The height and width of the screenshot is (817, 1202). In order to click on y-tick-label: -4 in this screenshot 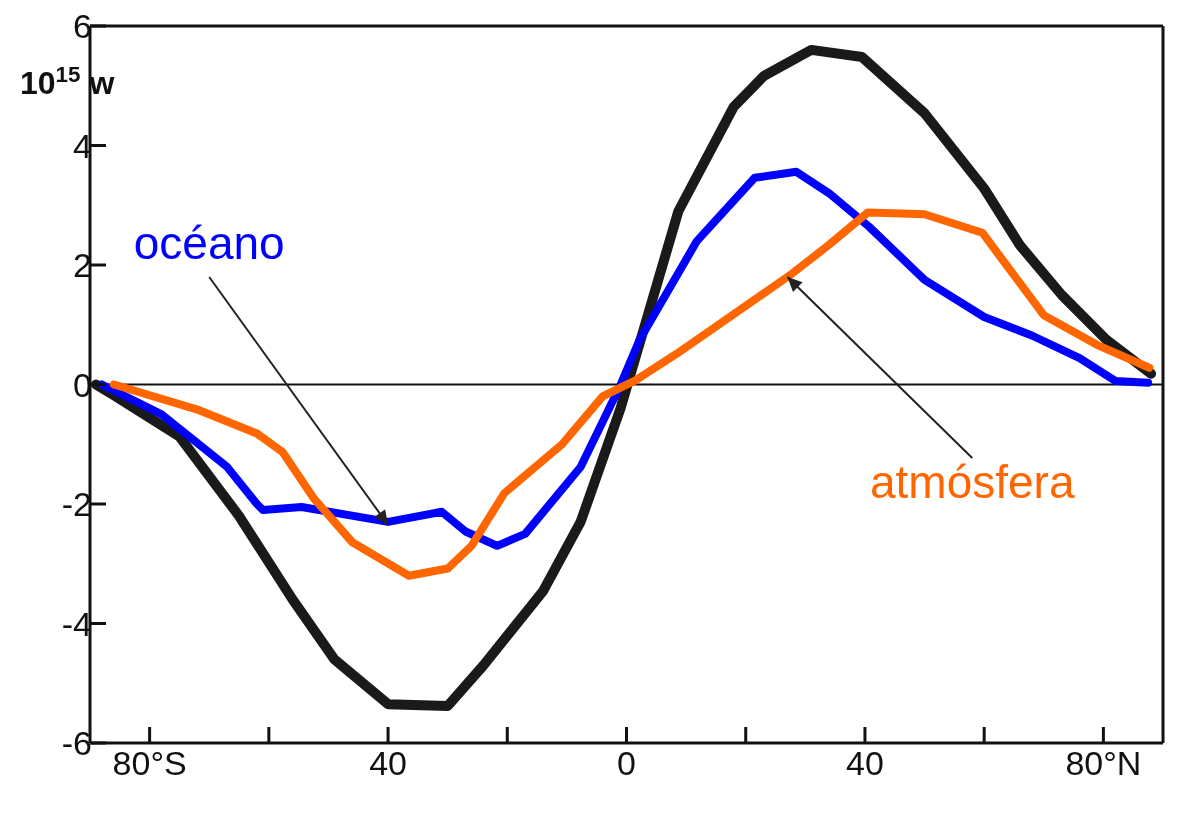, I will do `click(76, 623)`.